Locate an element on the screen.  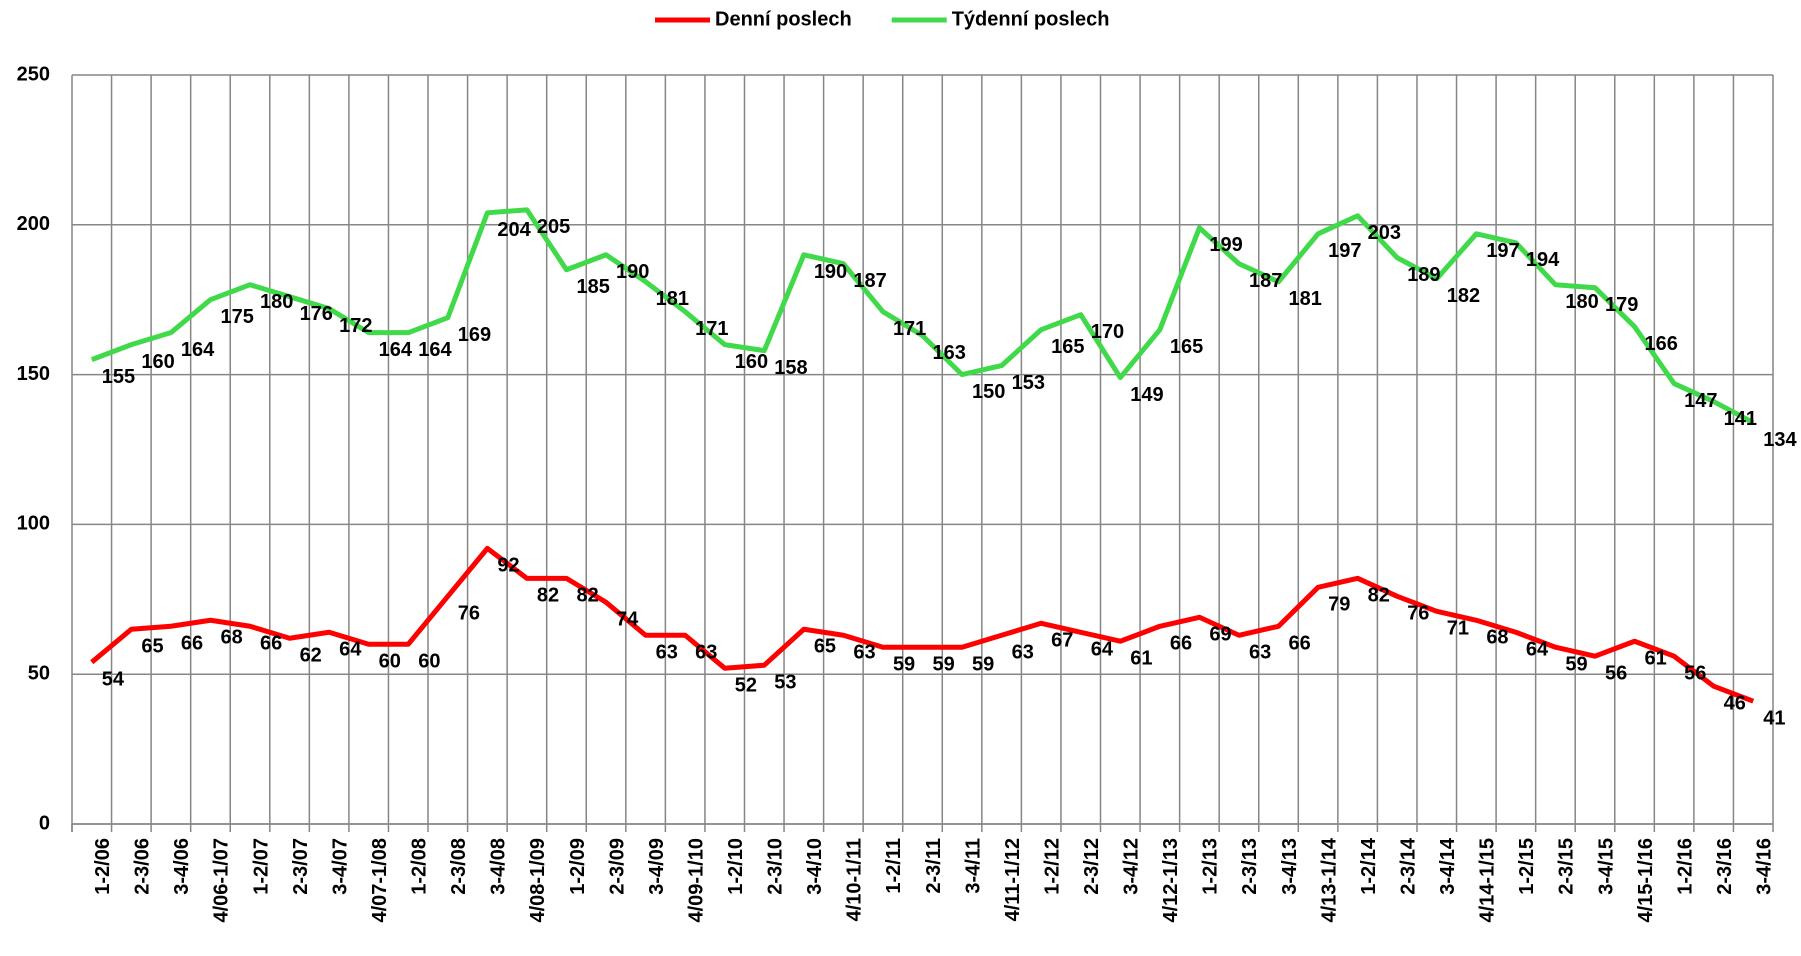
x-tick-label: 1-2/07 is located at coordinates (261, 866).